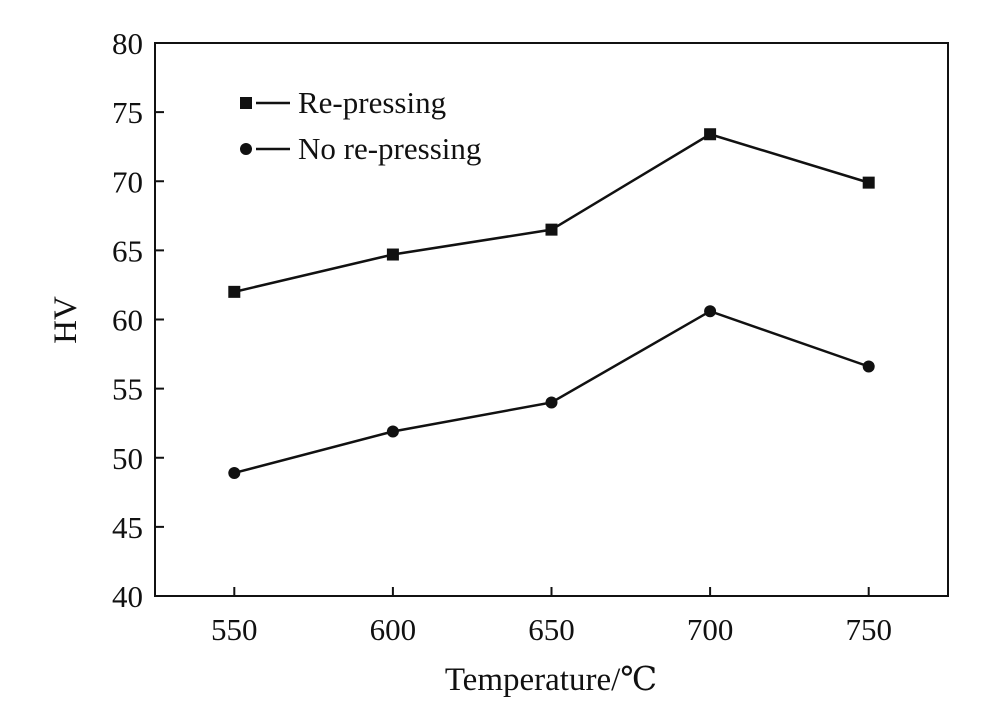 This screenshot has height=717, width=1000. What do you see at coordinates (127, 250) in the screenshot?
I see `y-tick-label: 65` at bounding box center [127, 250].